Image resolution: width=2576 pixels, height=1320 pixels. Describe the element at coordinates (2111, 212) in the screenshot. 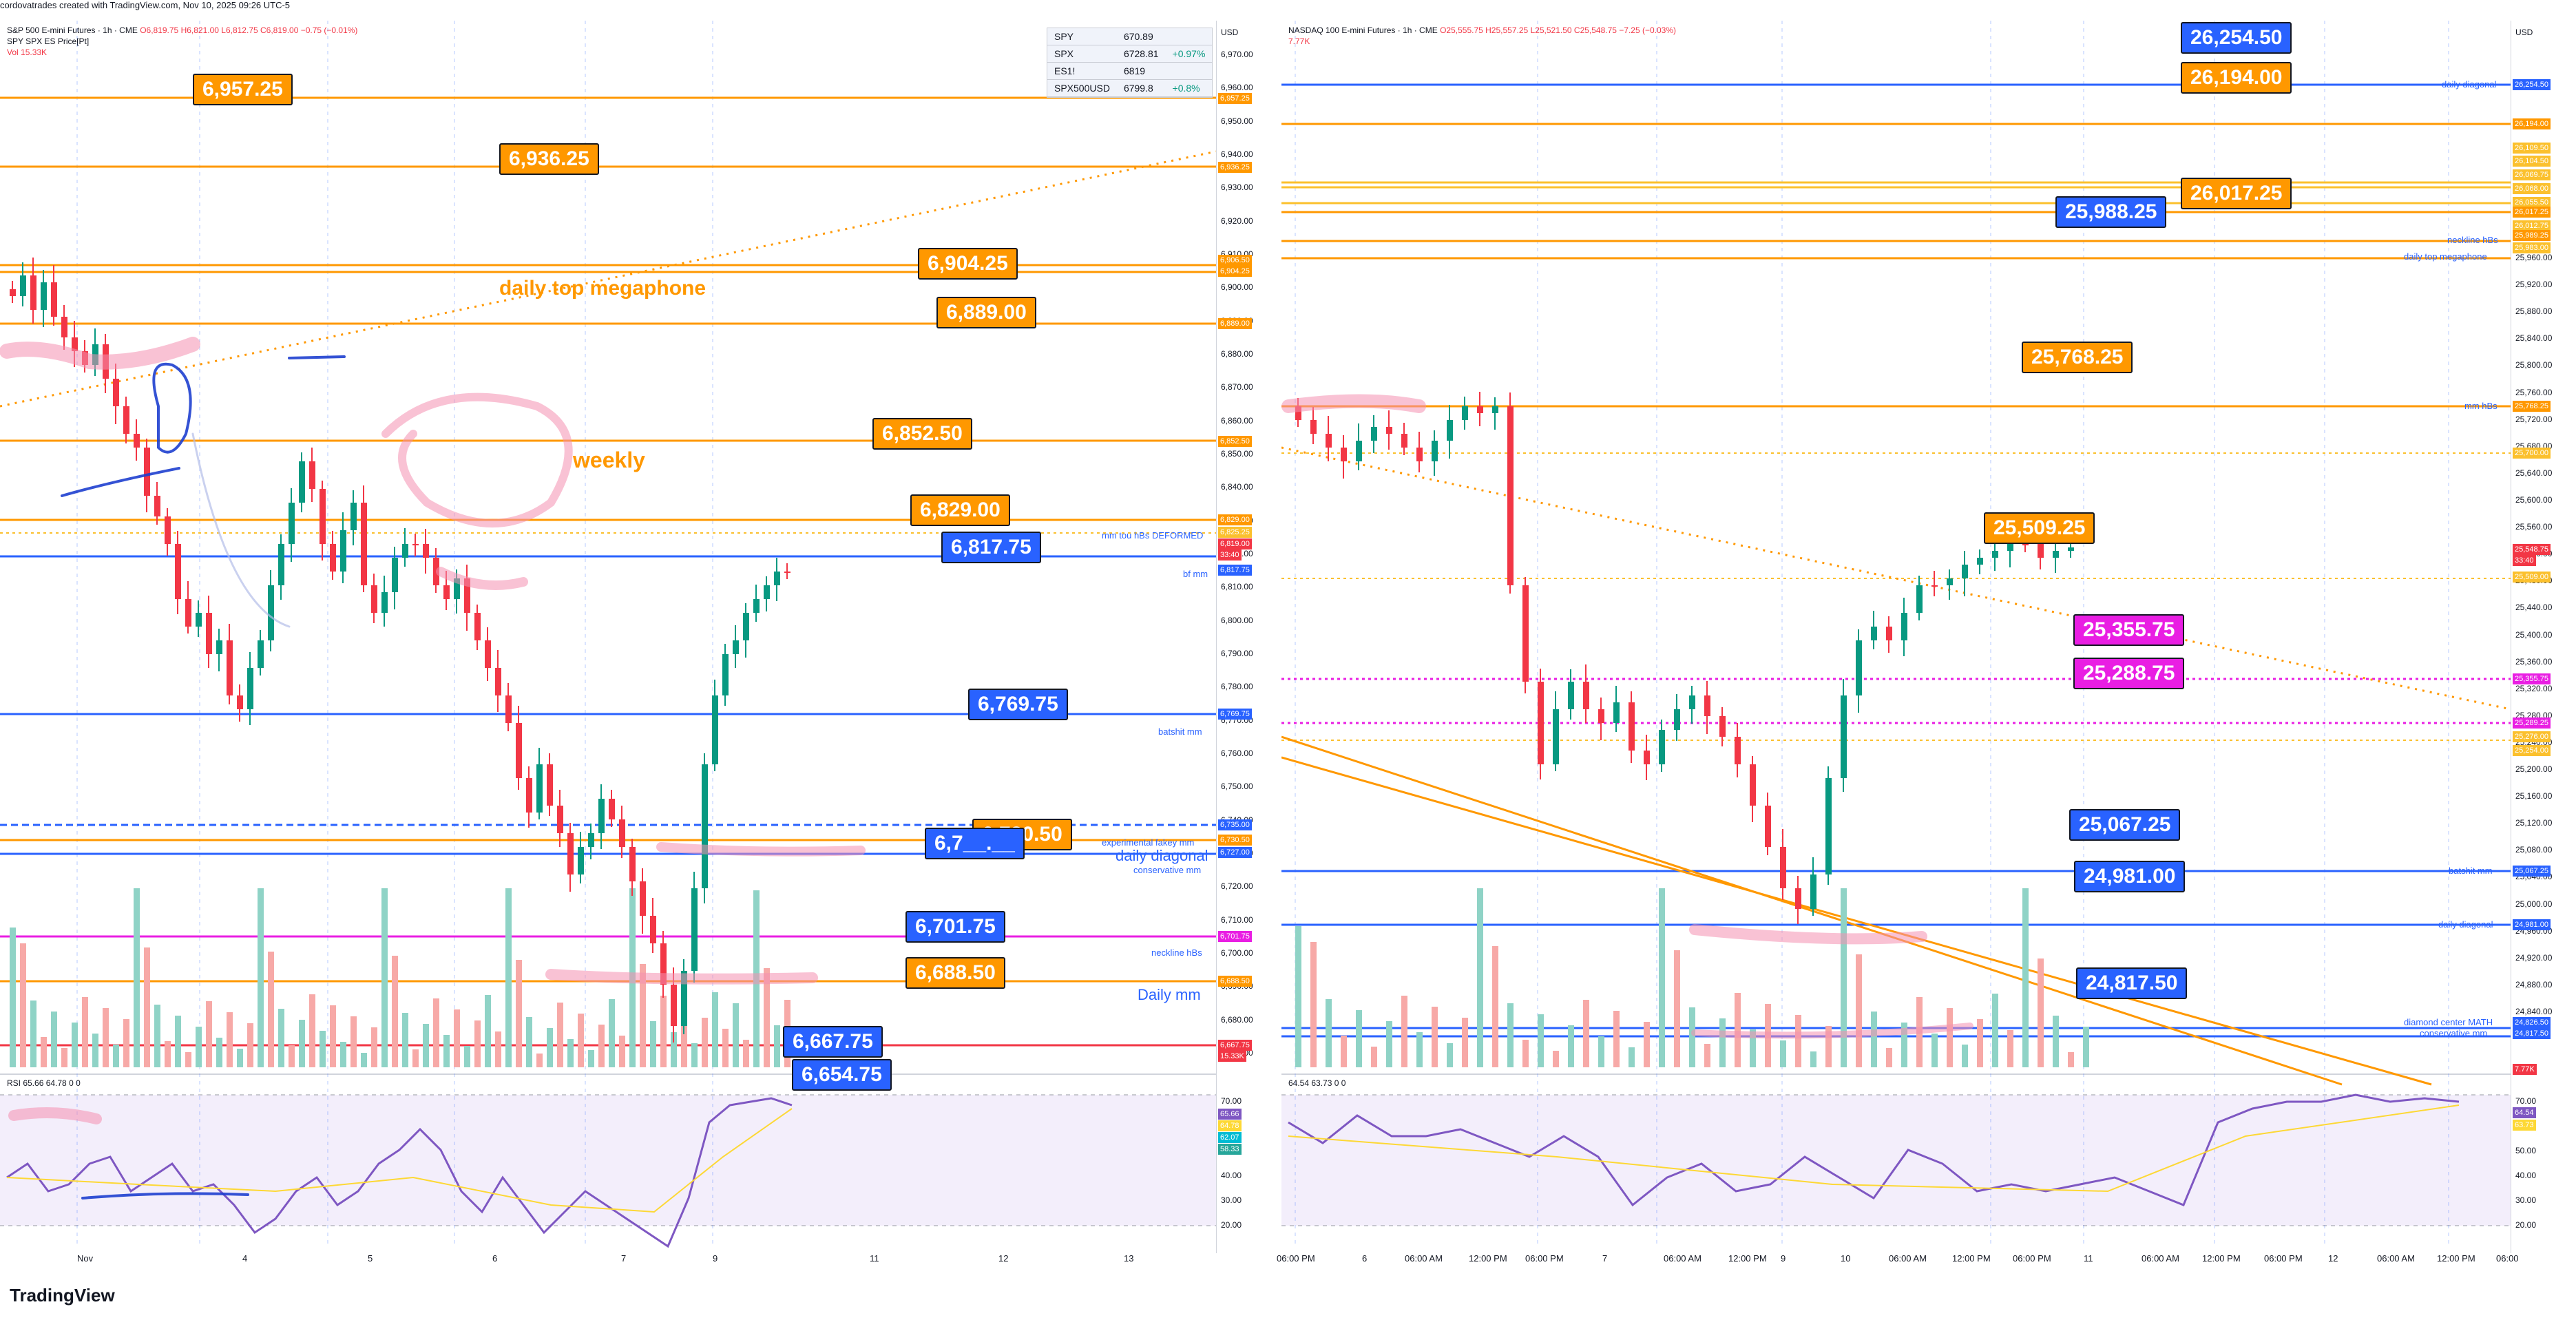

I see `price-callout: 25,988.25` at that location.